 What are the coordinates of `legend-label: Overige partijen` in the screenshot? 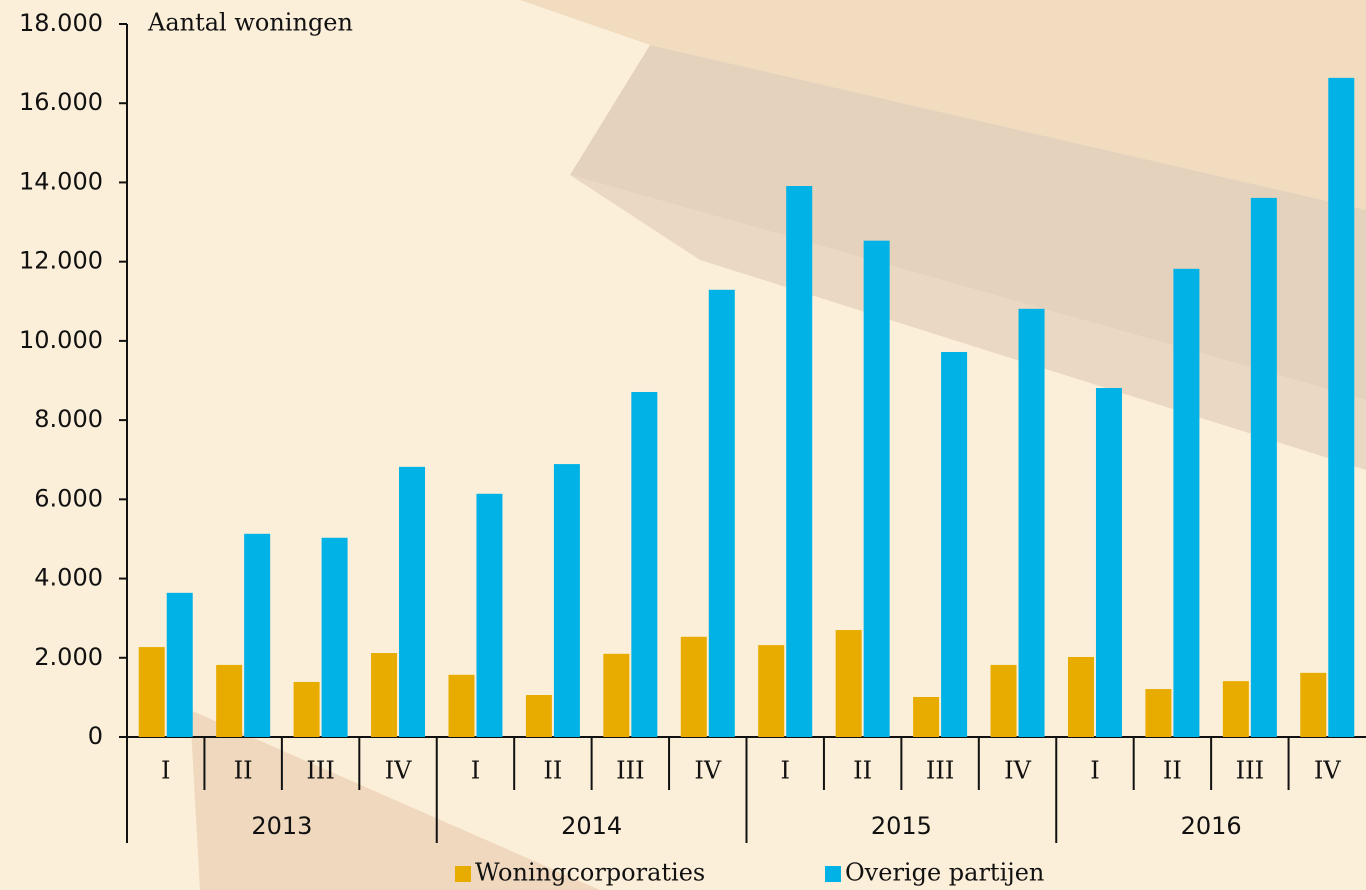 It's located at (944, 873).